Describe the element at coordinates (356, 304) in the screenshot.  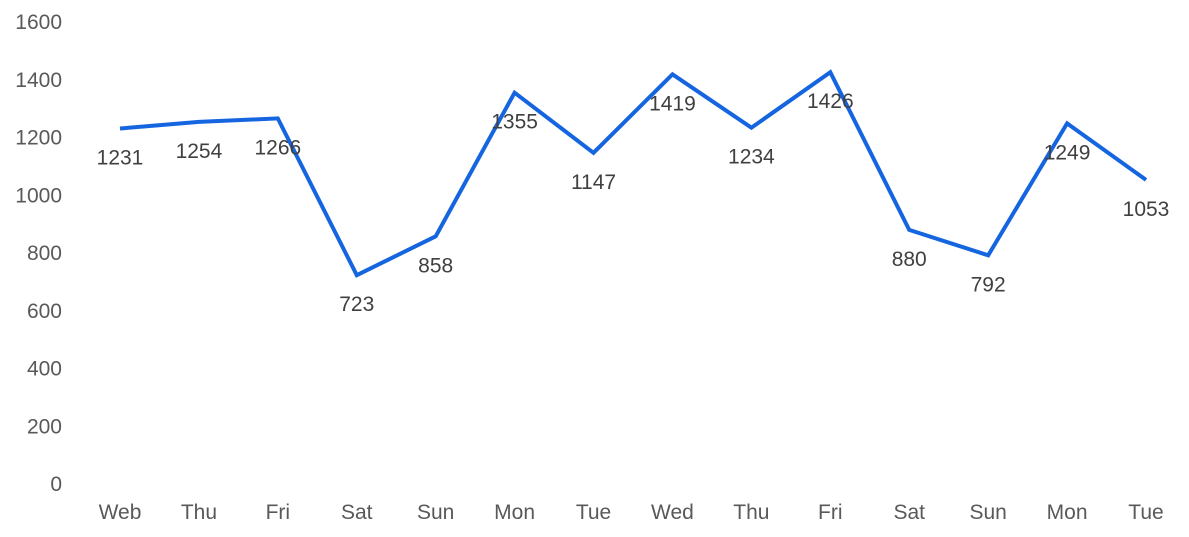
I see `data-label: 723` at that location.